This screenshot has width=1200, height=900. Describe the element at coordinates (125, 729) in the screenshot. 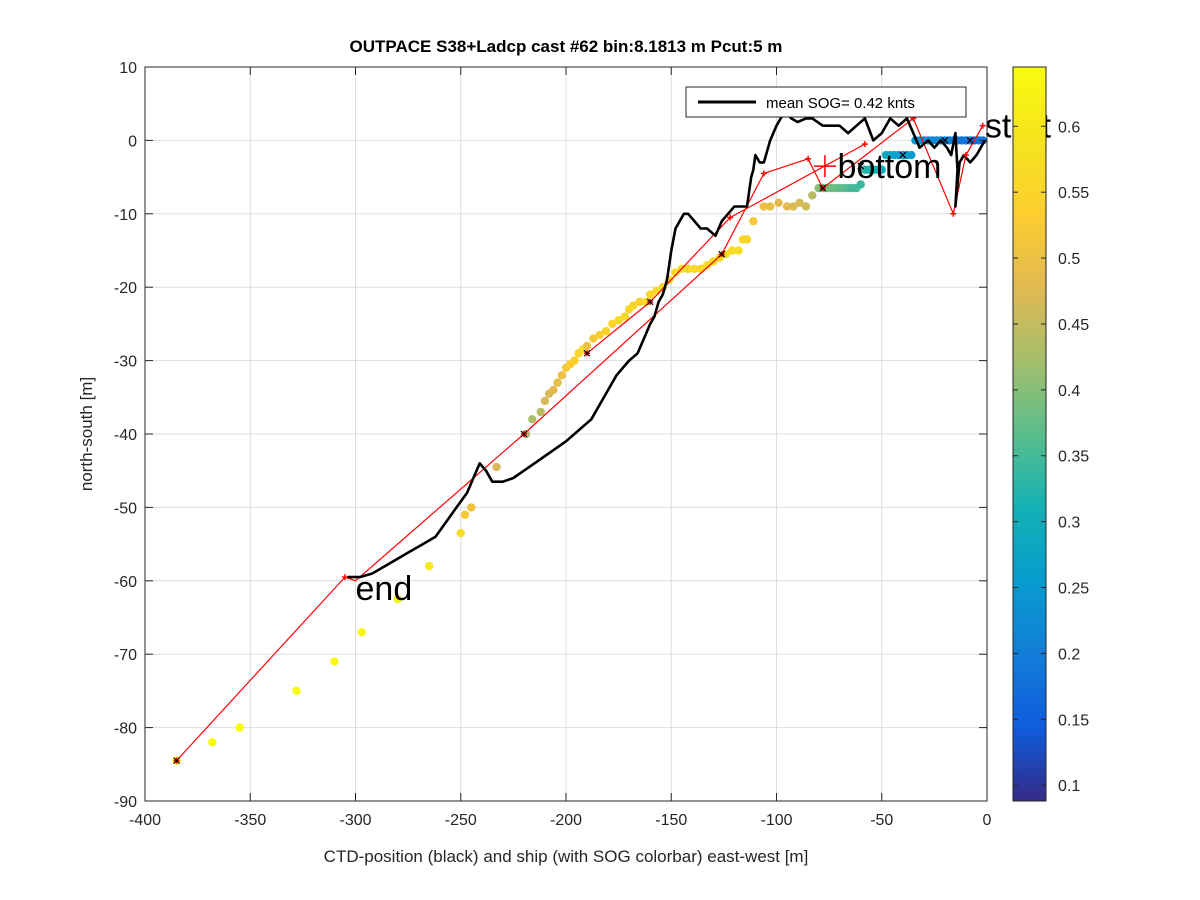

I see `y-tick-label: -80` at that location.